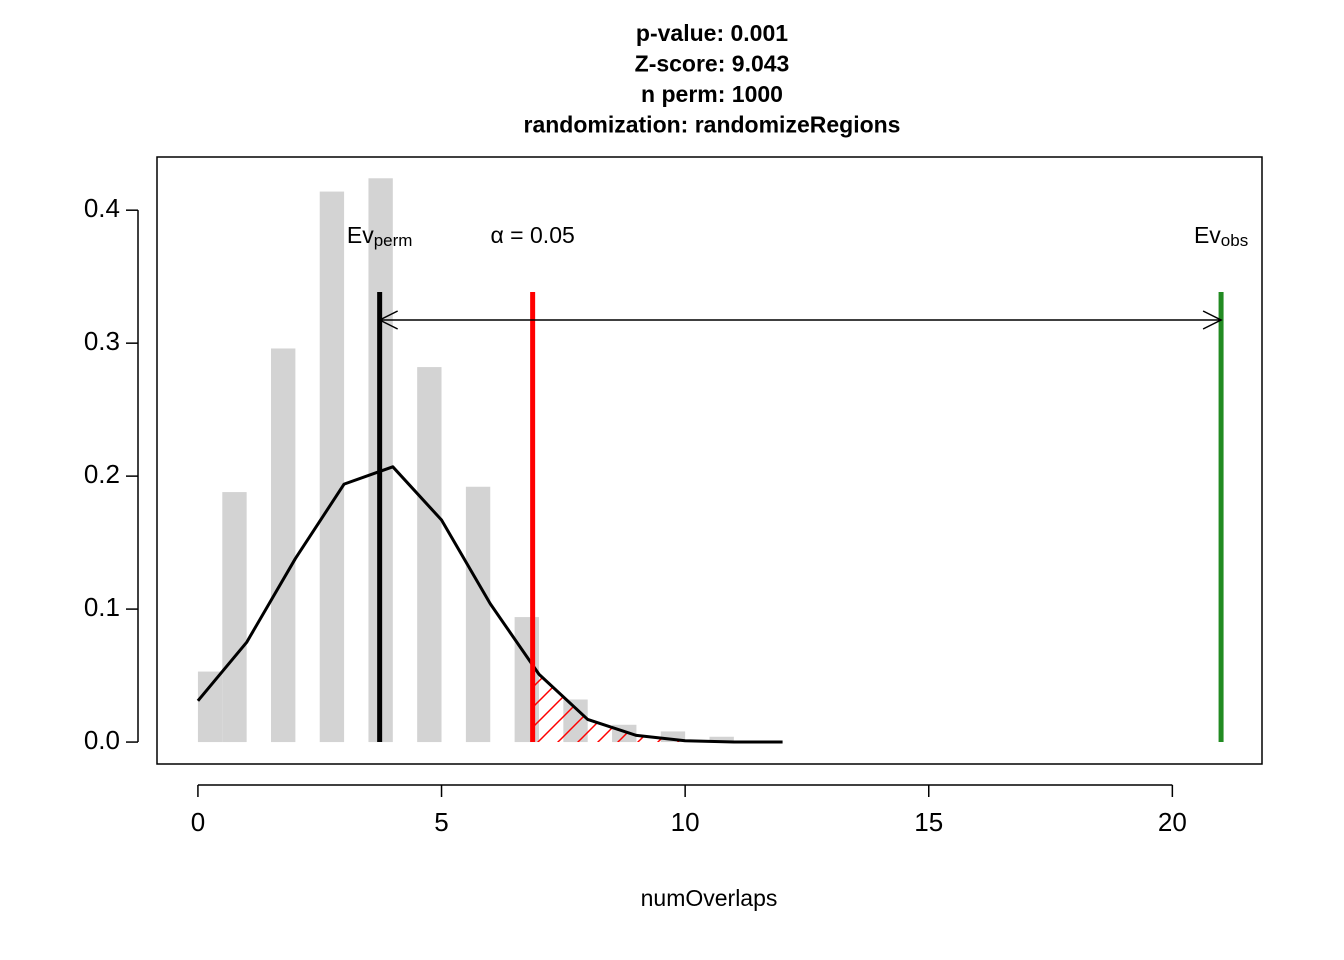 The height and width of the screenshot is (960, 1344). Describe the element at coordinates (712, 125) in the screenshot. I see `chart-title: randomization: randomizeRegions` at that location.